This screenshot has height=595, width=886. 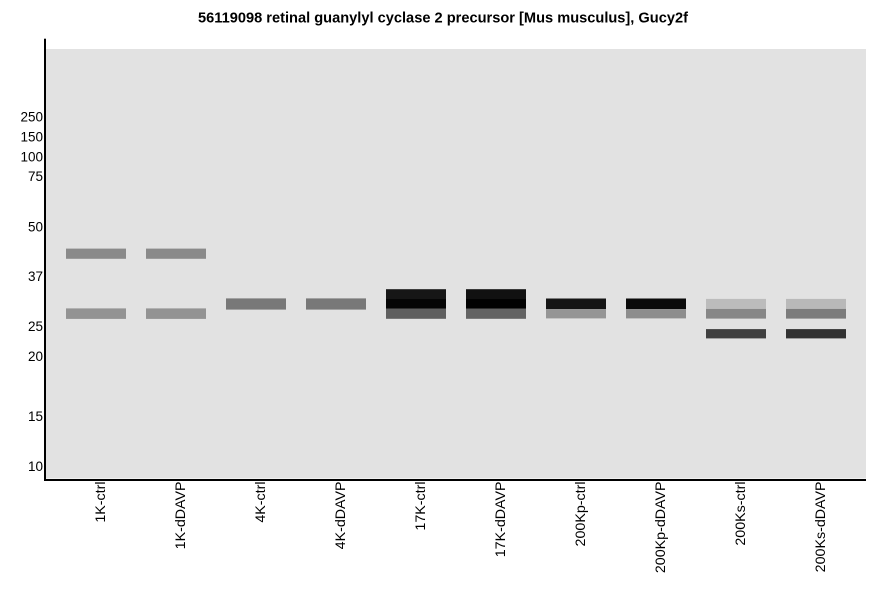 What do you see at coordinates (35, 276) in the screenshot?
I see `svg-text: 37` at bounding box center [35, 276].